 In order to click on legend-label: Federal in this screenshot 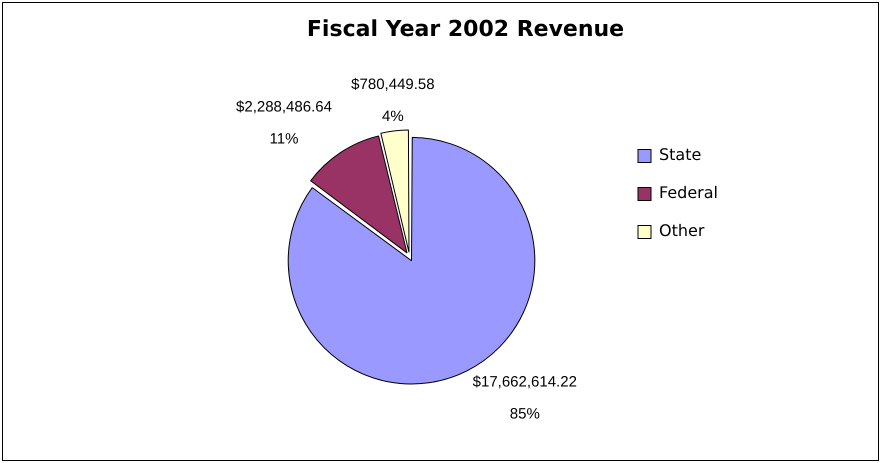, I will do `click(688, 192)`.